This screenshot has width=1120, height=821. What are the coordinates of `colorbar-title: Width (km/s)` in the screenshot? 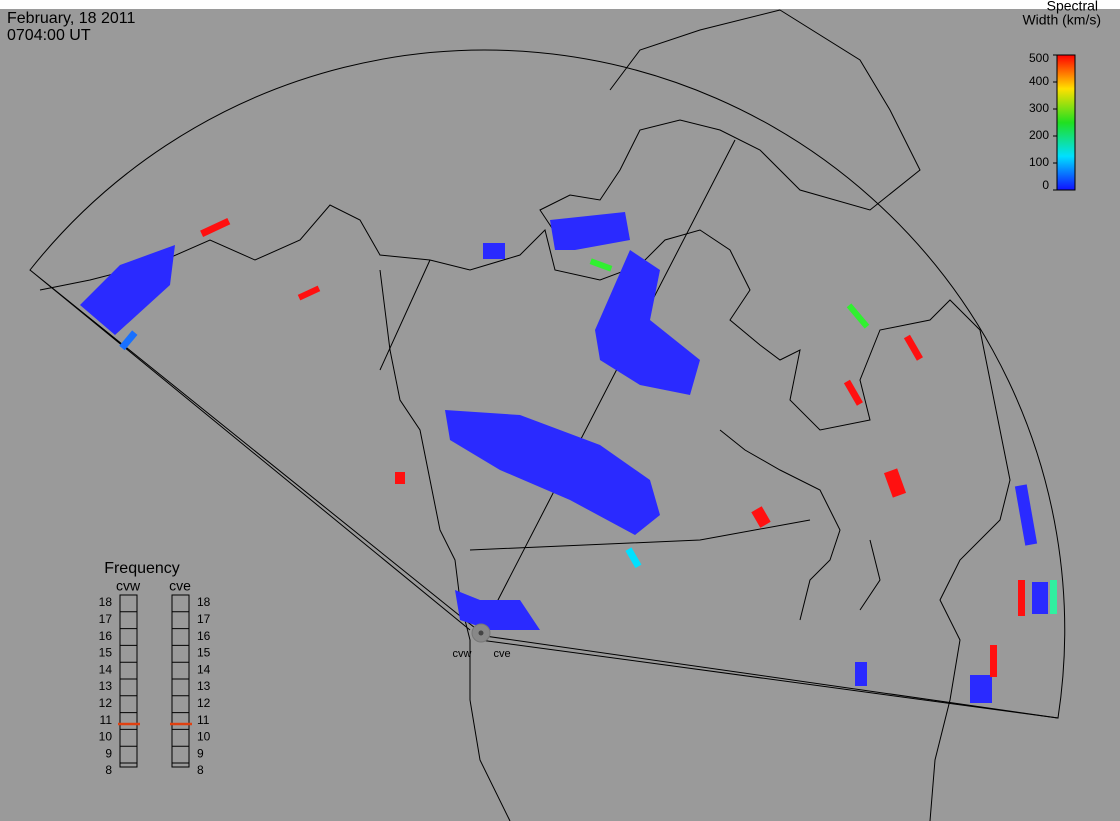 It's located at (1061, 20).